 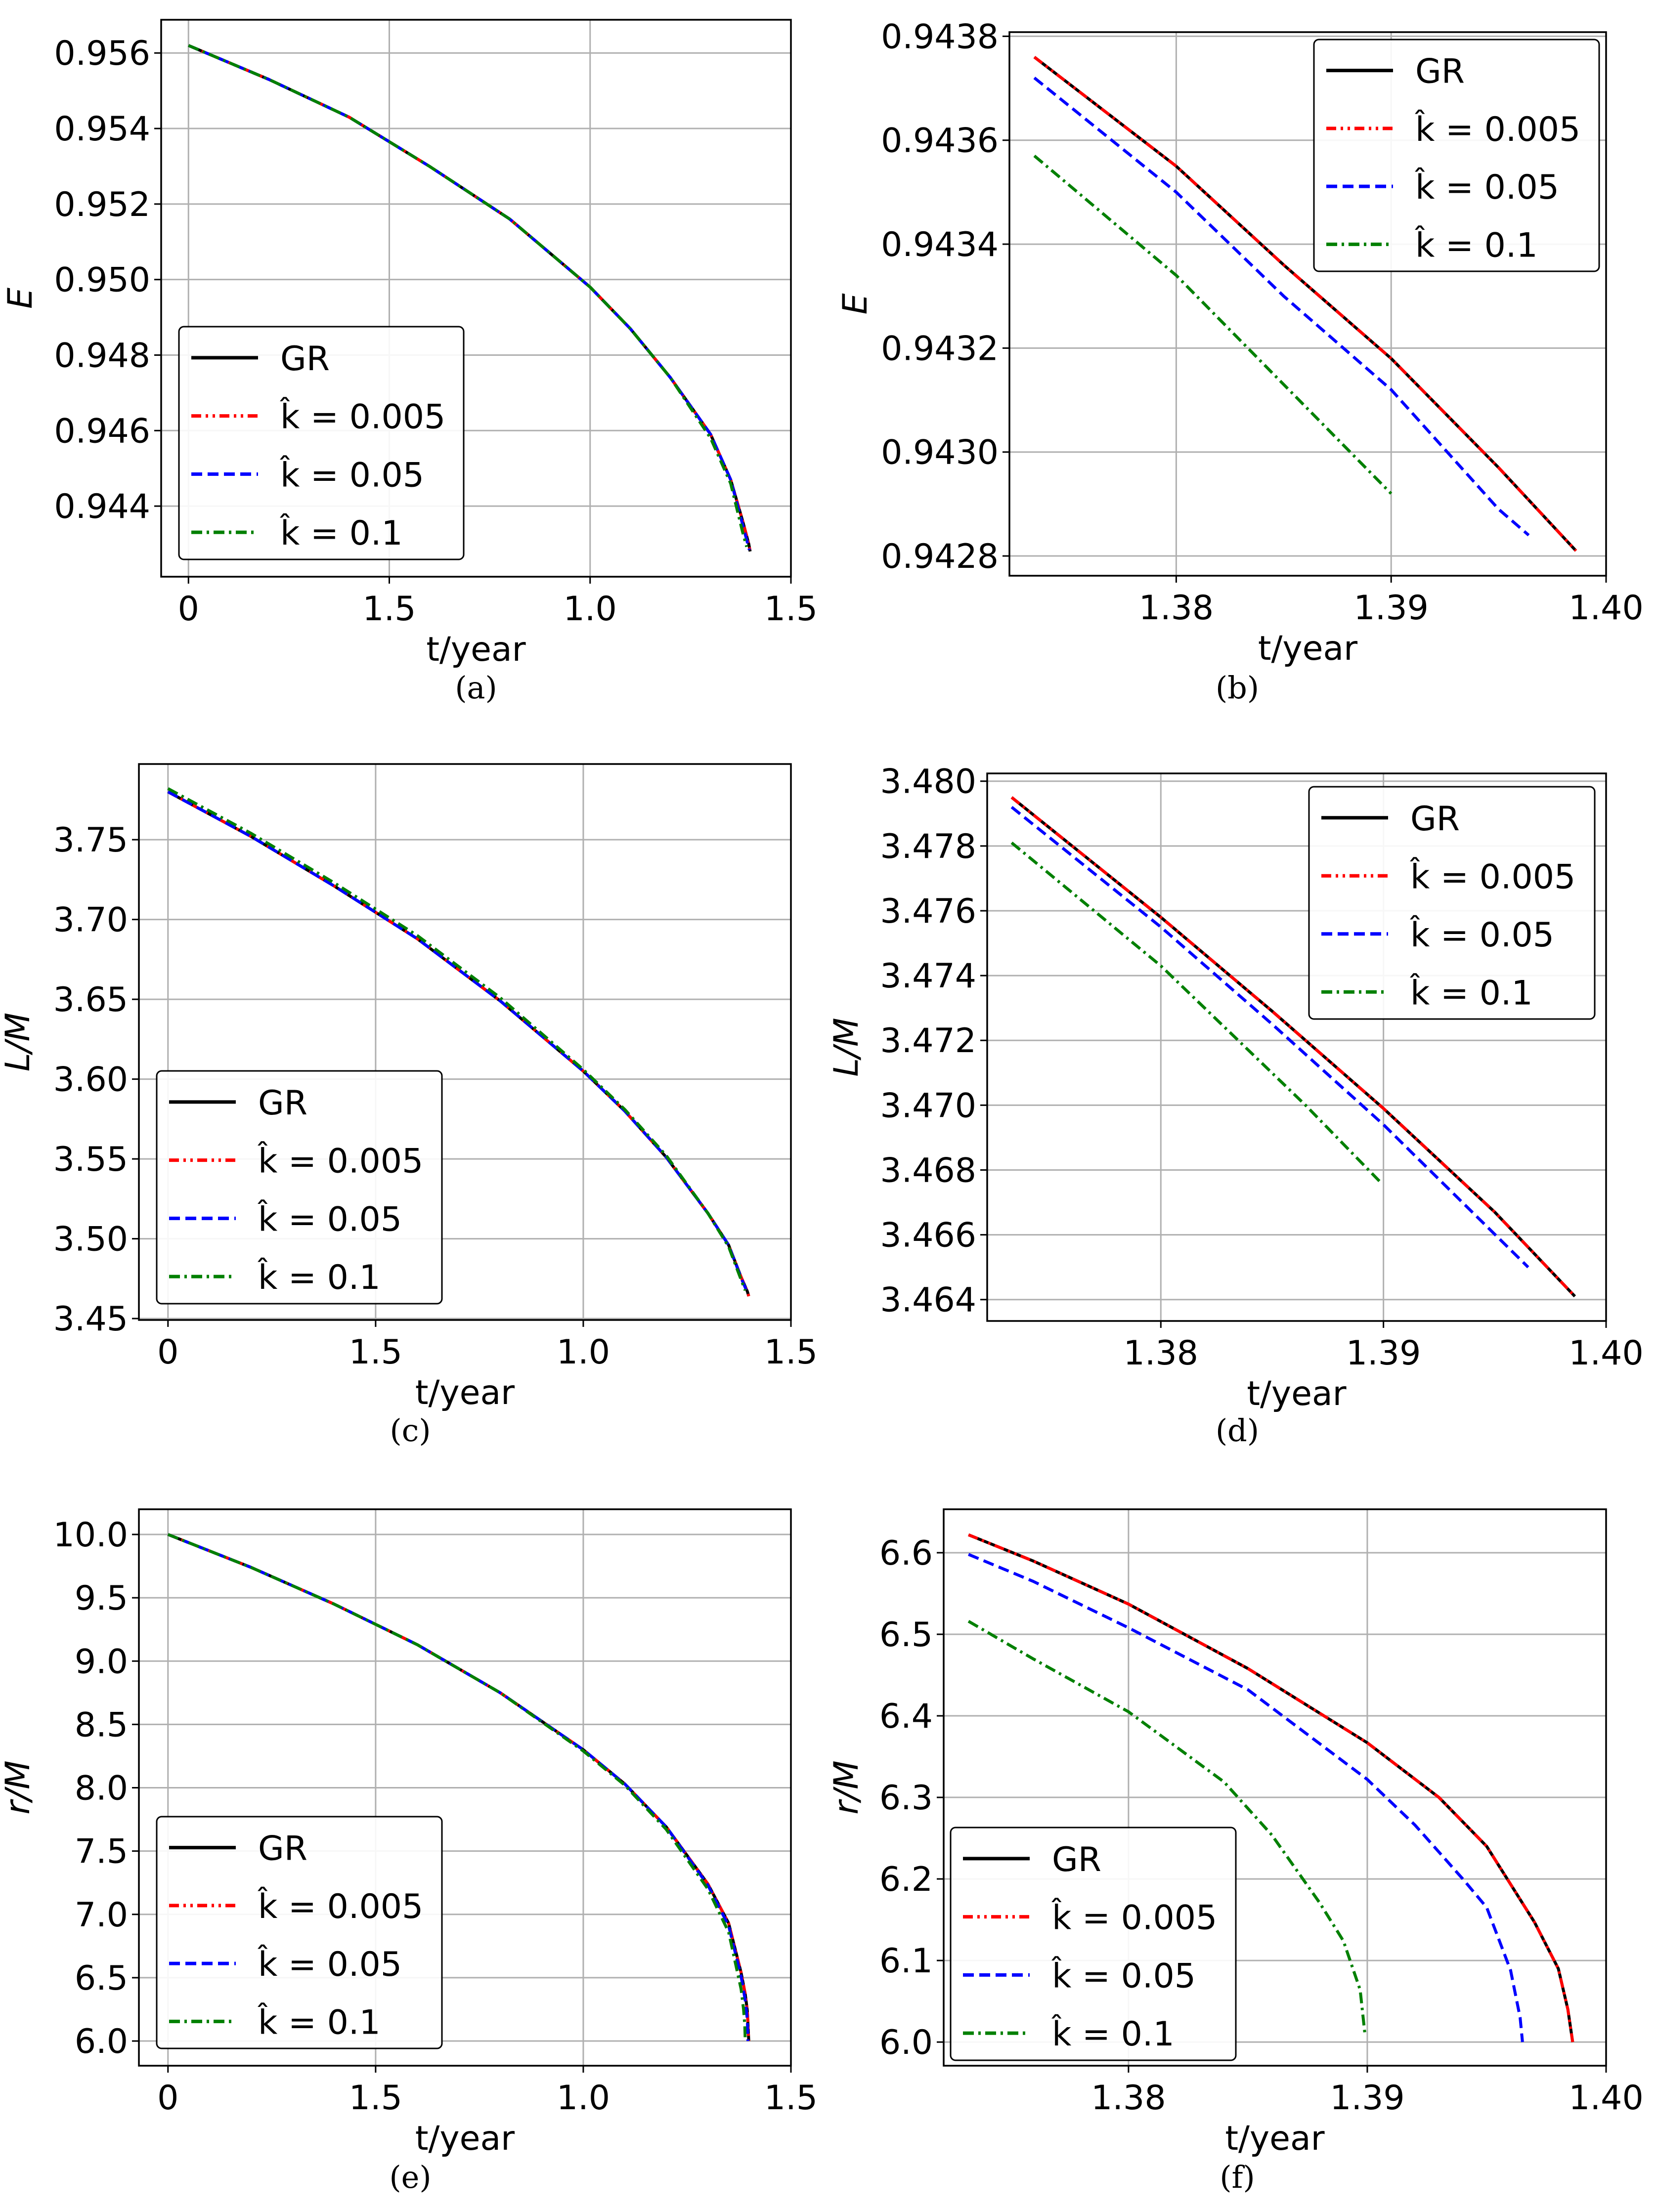 What do you see at coordinates (928, 1170) in the screenshot?
I see `y-tick-label: 3.468` at bounding box center [928, 1170].